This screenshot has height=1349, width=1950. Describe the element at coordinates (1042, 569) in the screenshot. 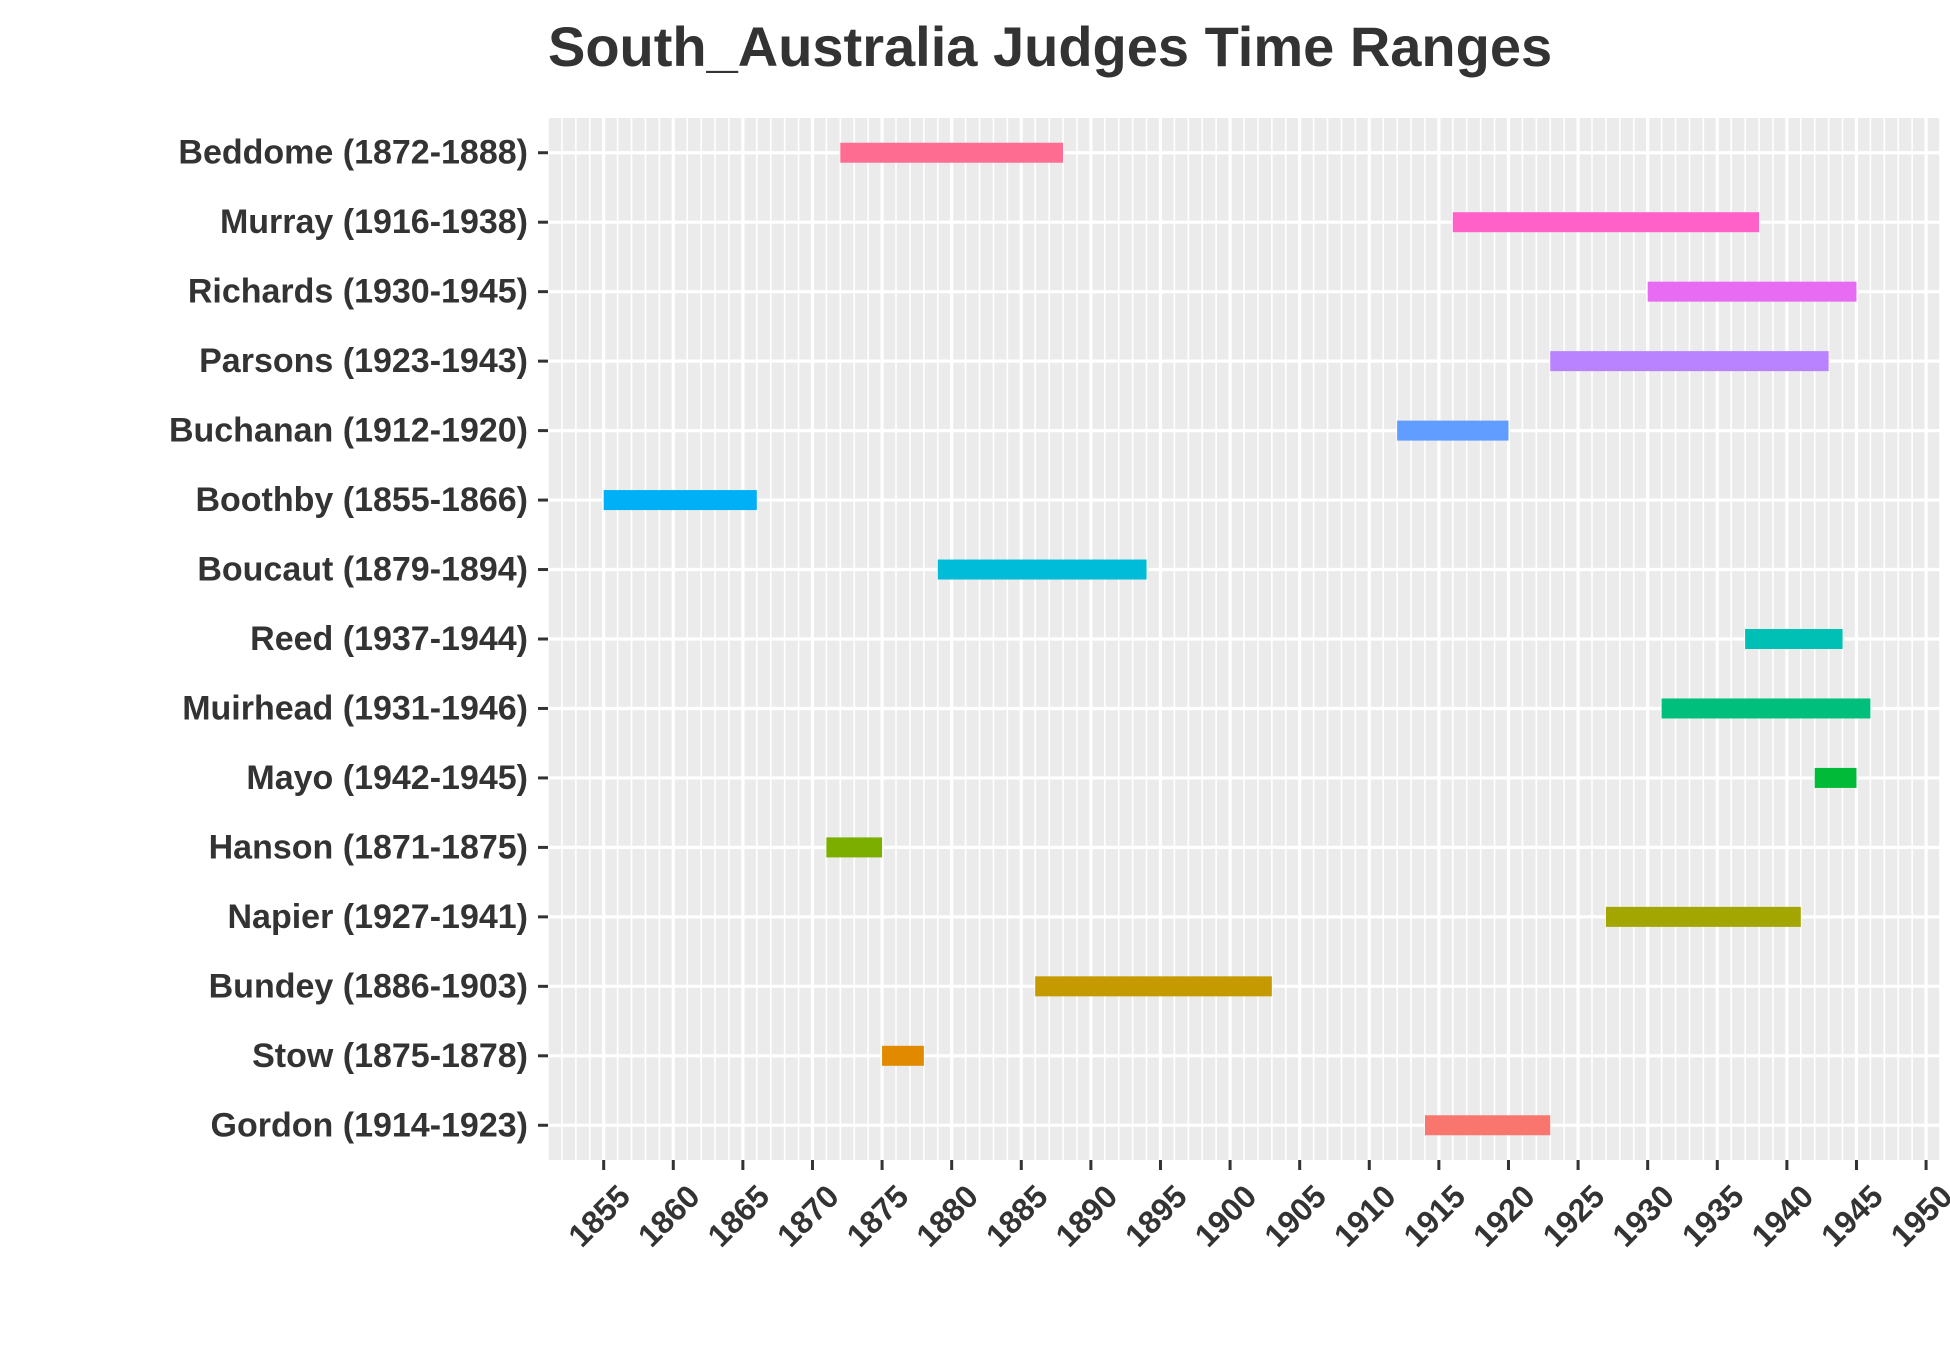

I see `bar-boucaut` at that location.